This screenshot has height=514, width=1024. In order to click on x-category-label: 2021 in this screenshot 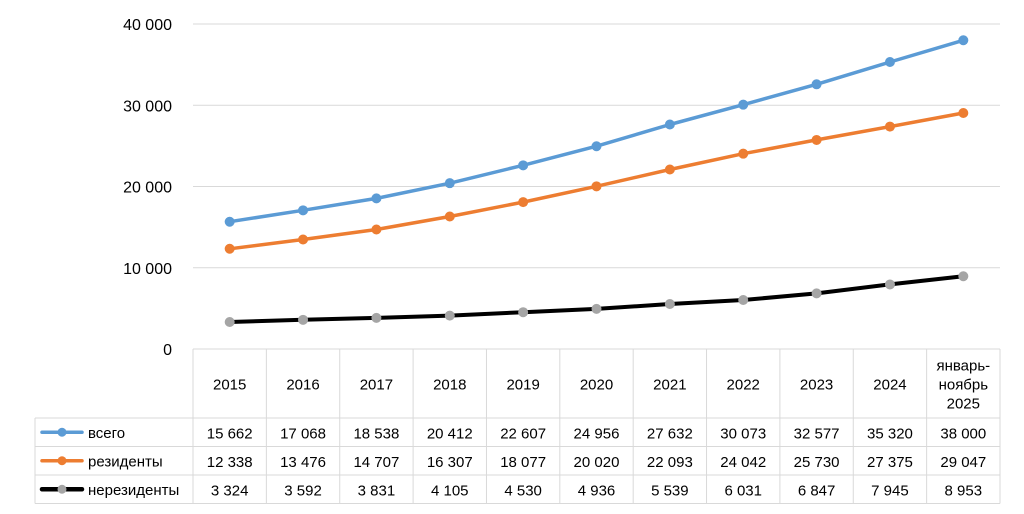, I will do `click(669, 385)`.